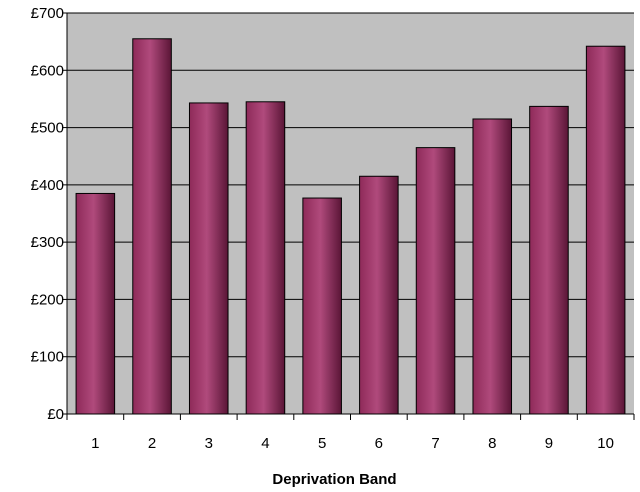  Describe the element at coordinates (47, 185) in the screenshot. I see `y-tick-label: £400` at that location.